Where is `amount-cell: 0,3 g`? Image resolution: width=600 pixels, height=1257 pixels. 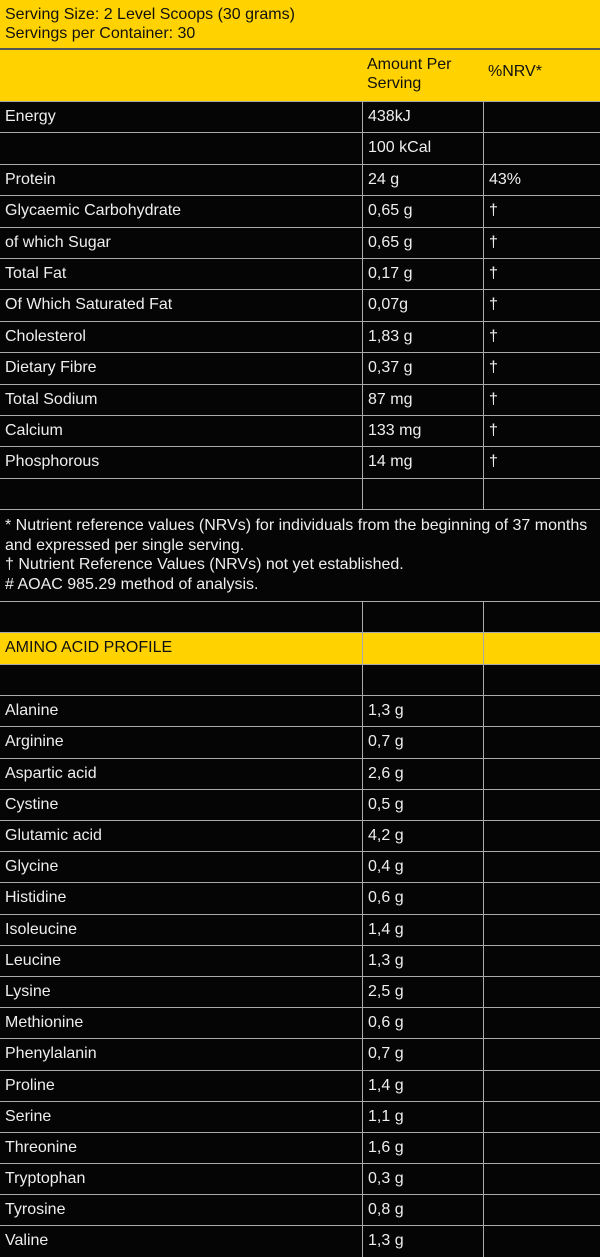 amount-cell: 0,3 g is located at coordinates (422, 1179).